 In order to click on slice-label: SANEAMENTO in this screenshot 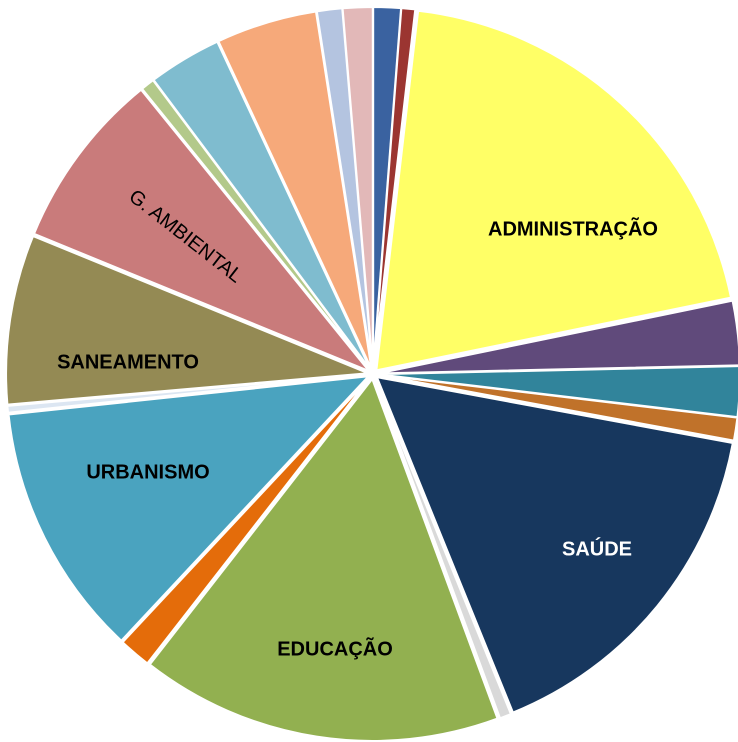, I will do `click(128, 362)`.